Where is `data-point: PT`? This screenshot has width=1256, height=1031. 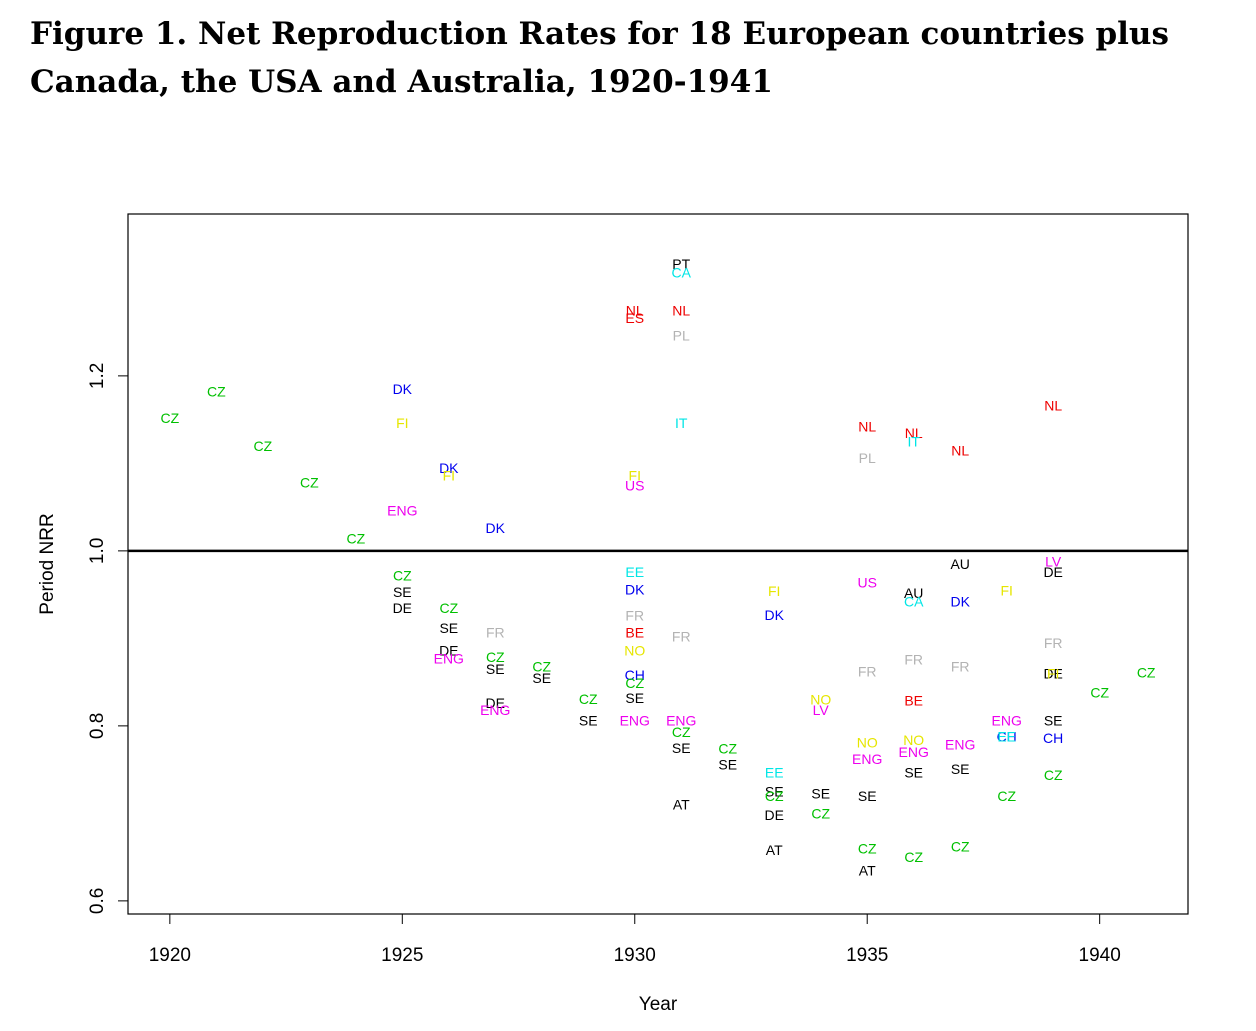 data-point: PT is located at coordinates (681, 264).